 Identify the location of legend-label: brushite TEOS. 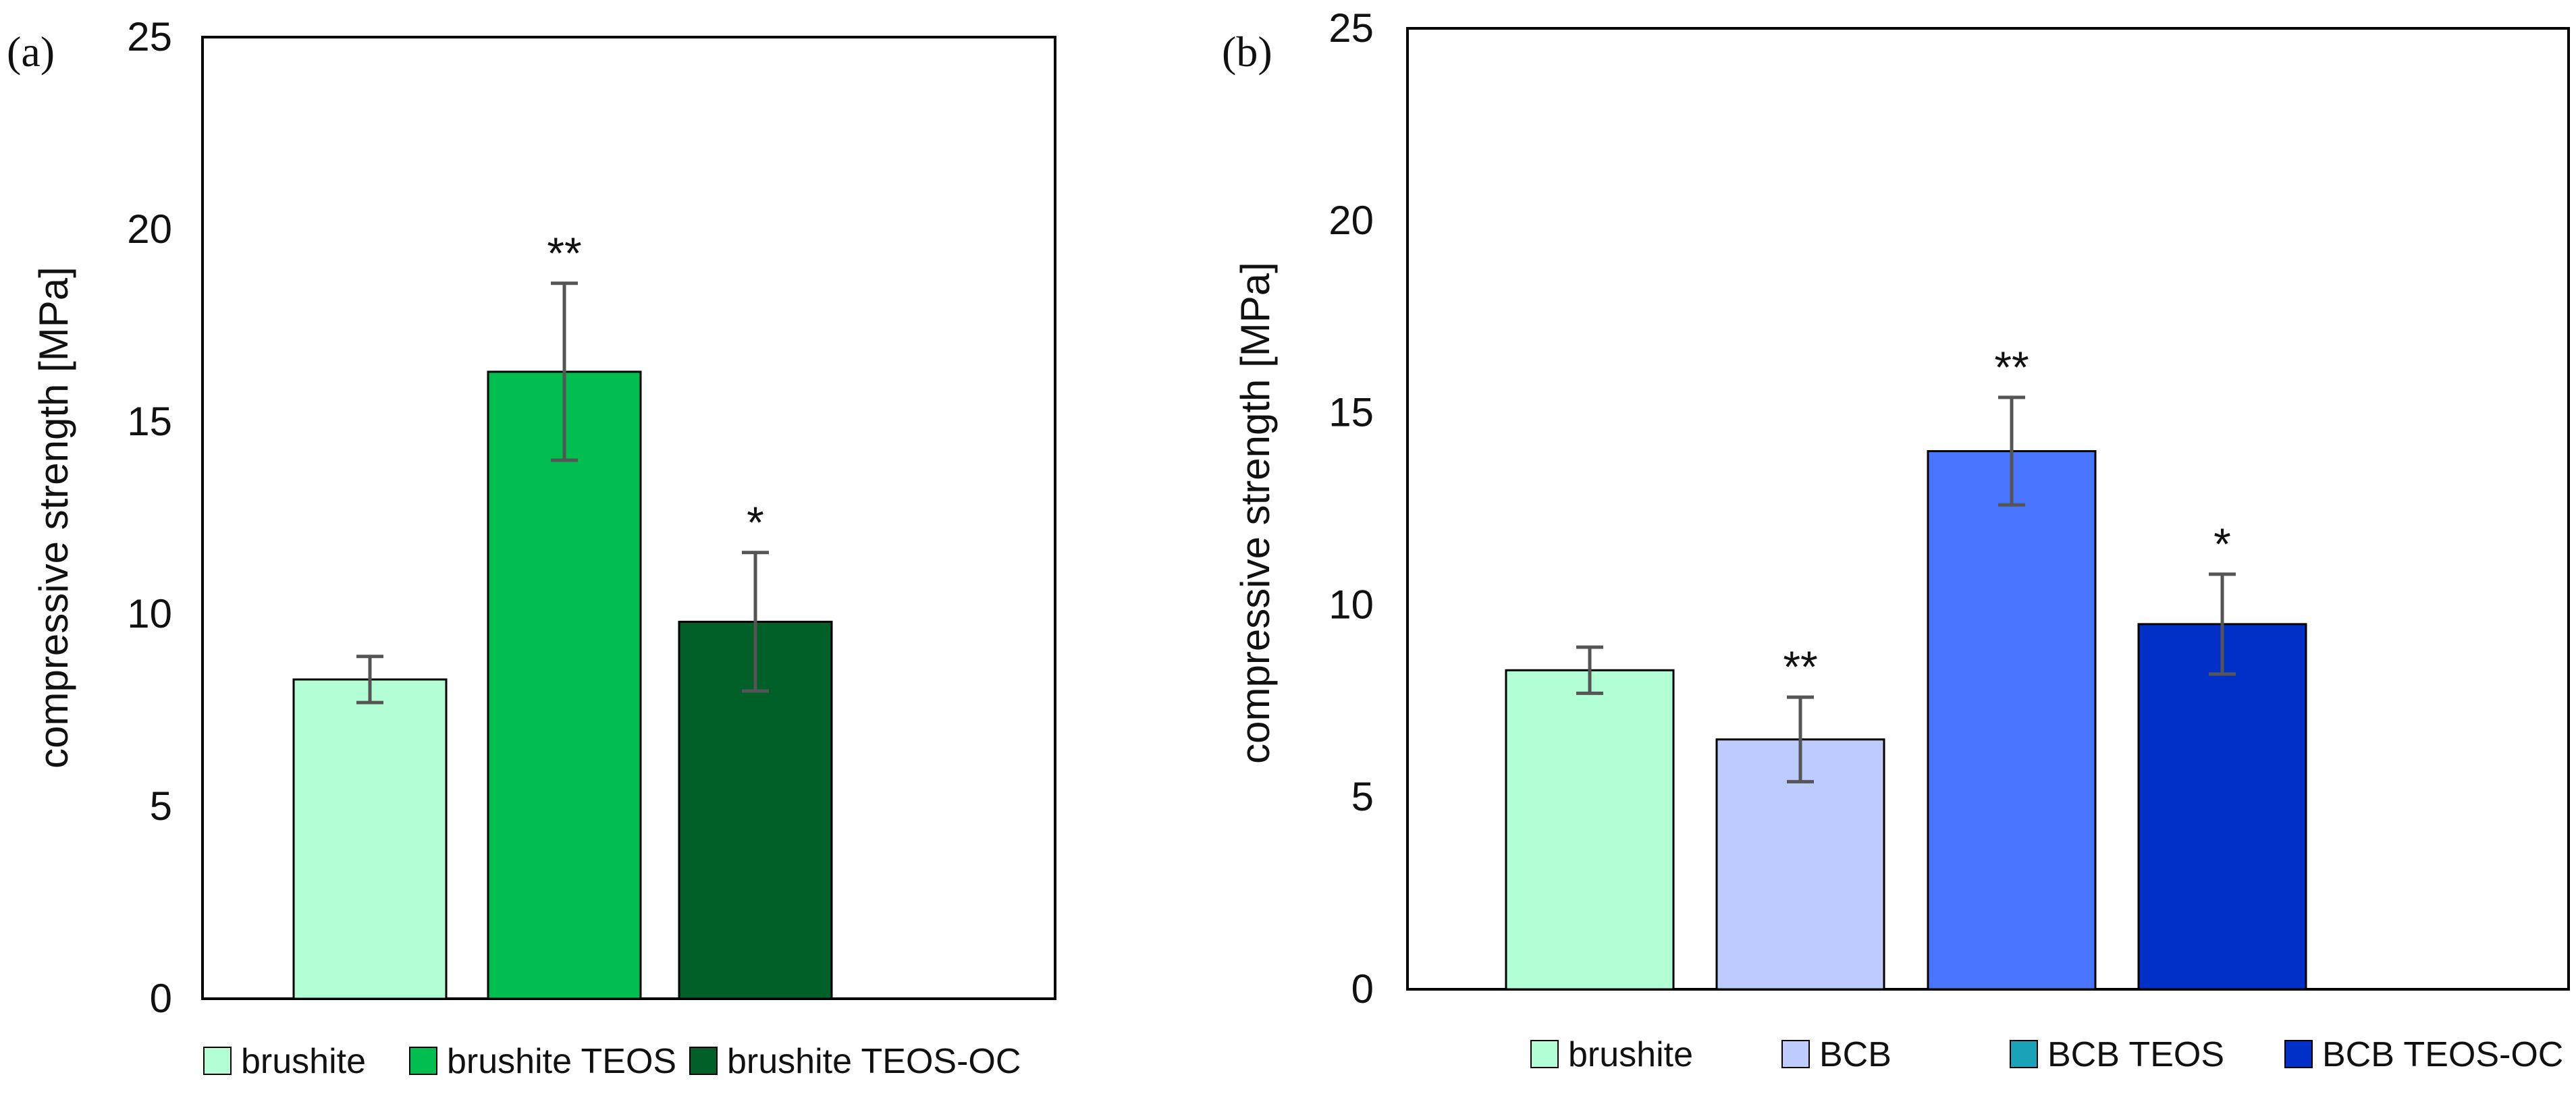
(562, 1061).